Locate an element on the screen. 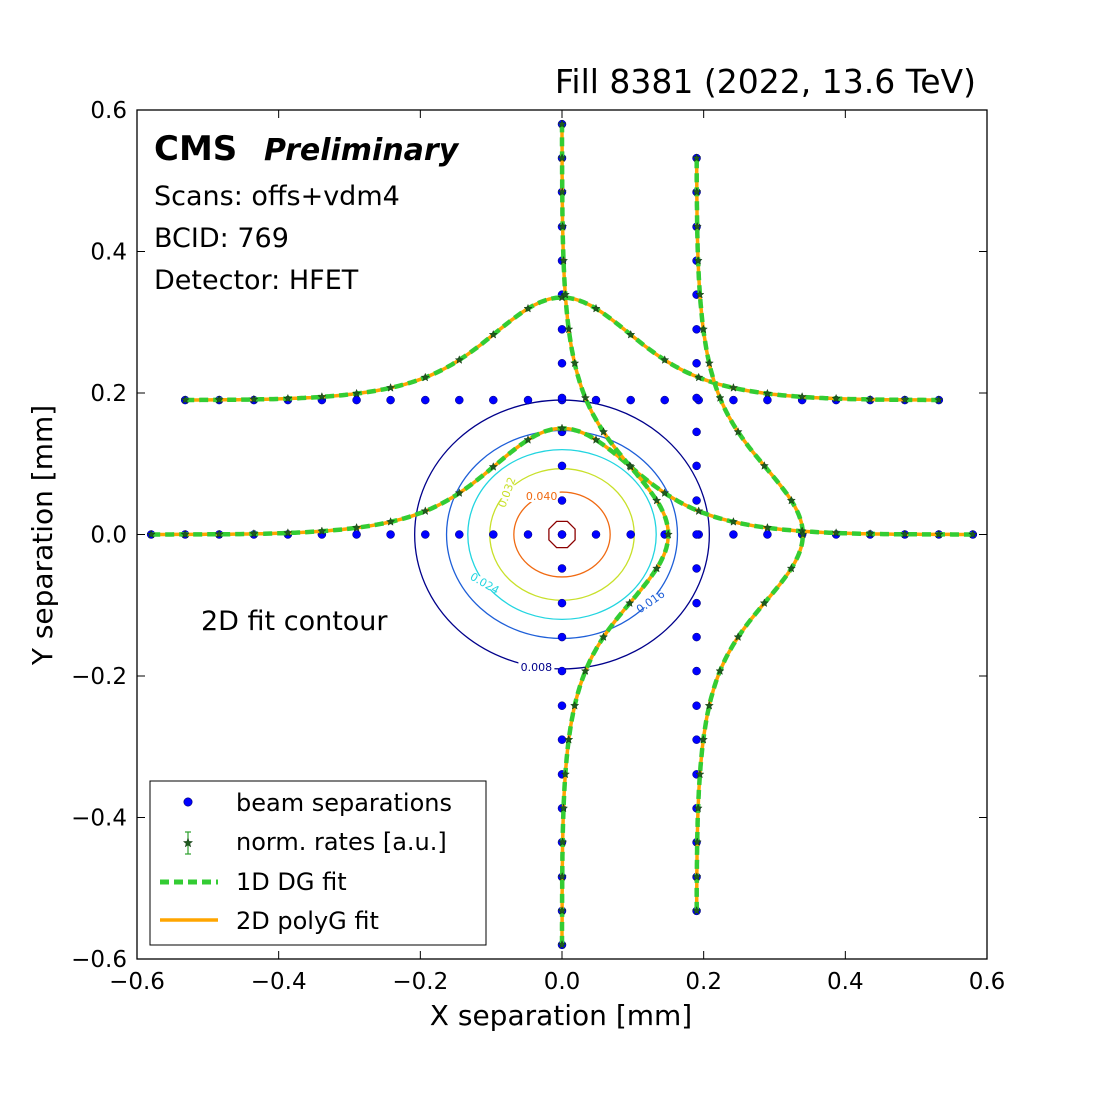 The height and width of the screenshot is (1096, 1096). legend-frame is located at coordinates (318, 863).